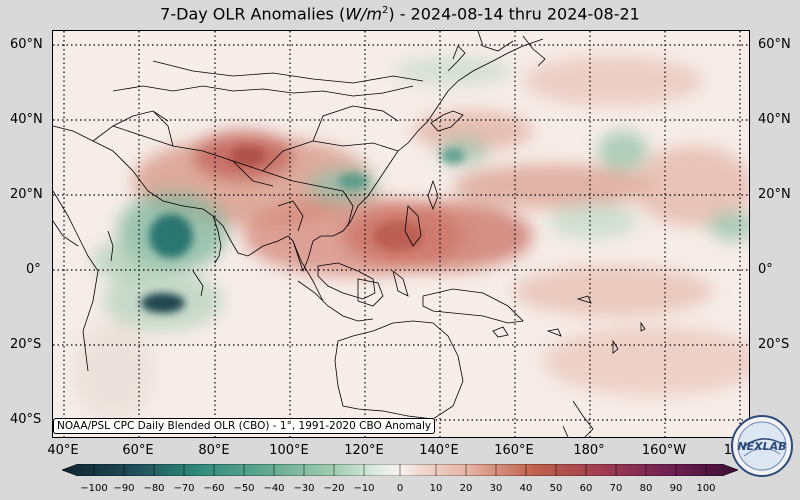  I want to click on colorbar-tick-label: 50, so click(556, 488).